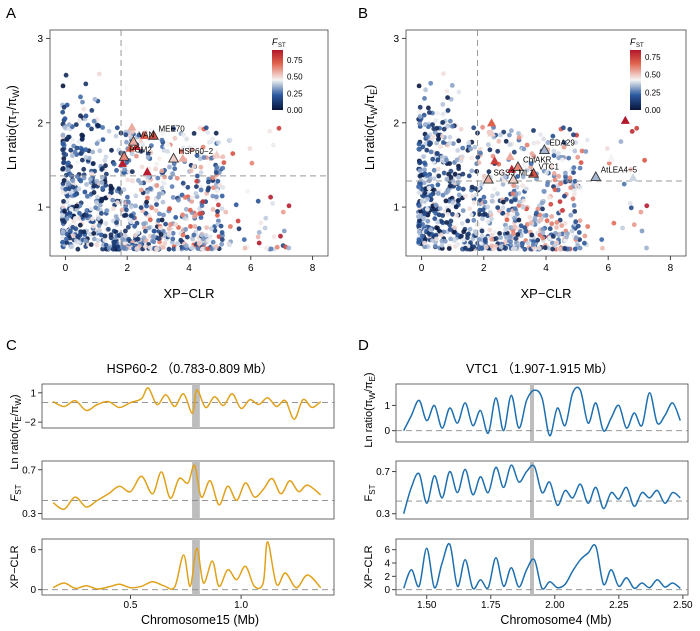 This screenshot has width=700, height=631. Describe the element at coordinates (66, 268) in the screenshot. I see `x-tick-label: 0` at that location.